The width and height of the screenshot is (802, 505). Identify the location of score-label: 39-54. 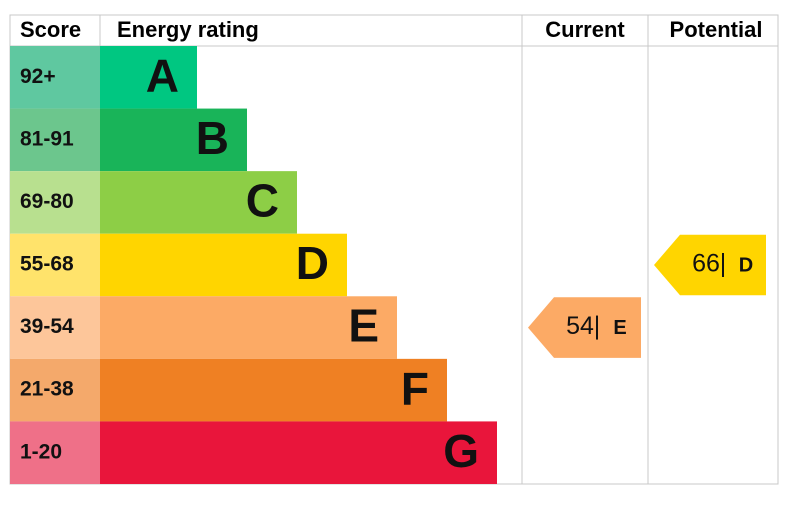
(47, 326).